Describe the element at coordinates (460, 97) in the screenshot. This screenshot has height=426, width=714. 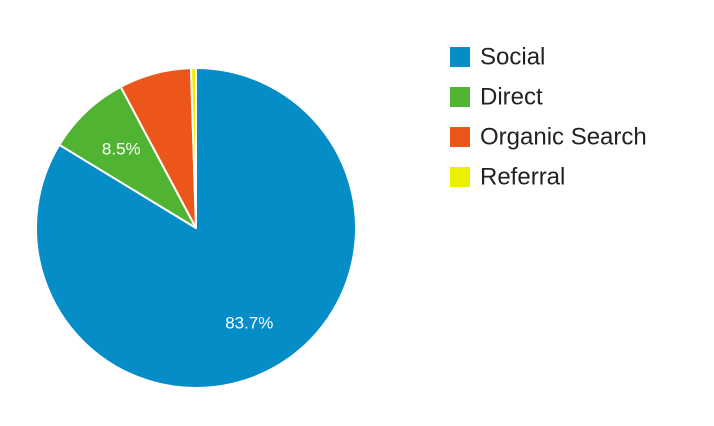
I see `legend-swatch-direct` at that location.